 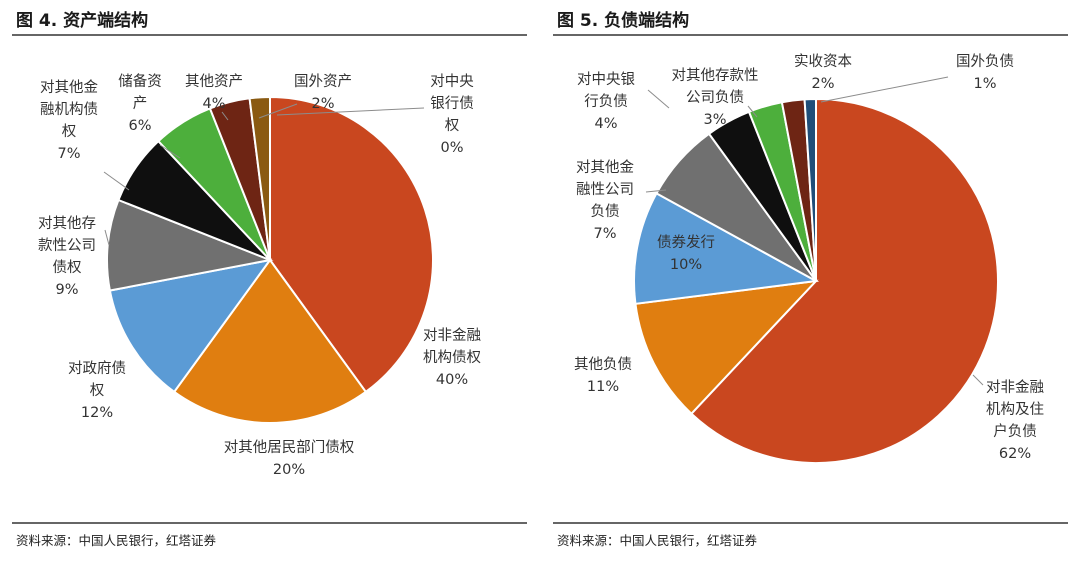 What do you see at coordinates (686, 253) in the screenshot?
I see `slice-label: 债券发行 10%` at bounding box center [686, 253].